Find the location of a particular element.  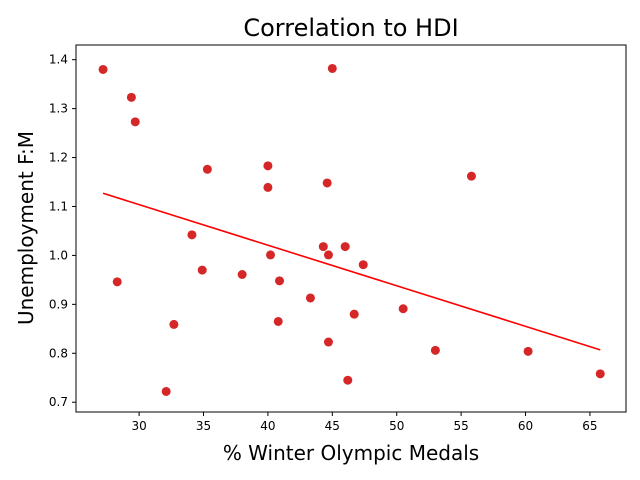

y-tick-label: 1.4 is located at coordinates (58, 60).